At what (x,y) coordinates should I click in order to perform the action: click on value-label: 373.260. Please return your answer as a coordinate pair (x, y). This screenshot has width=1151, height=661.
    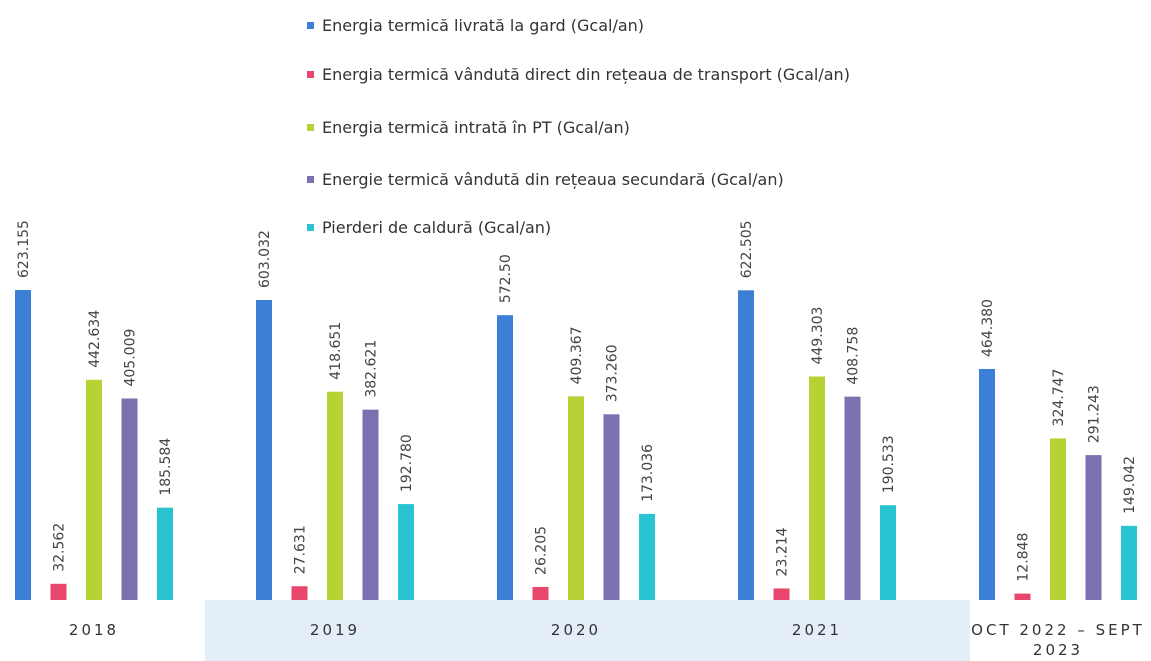
    Looking at the image, I should click on (613, 373).